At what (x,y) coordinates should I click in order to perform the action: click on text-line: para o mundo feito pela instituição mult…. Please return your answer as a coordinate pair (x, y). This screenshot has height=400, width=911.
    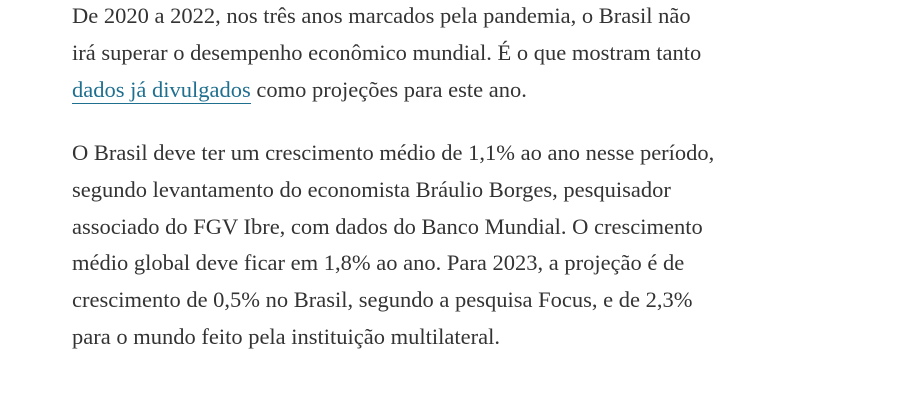
    Looking at the image, I should click on (286, 336).